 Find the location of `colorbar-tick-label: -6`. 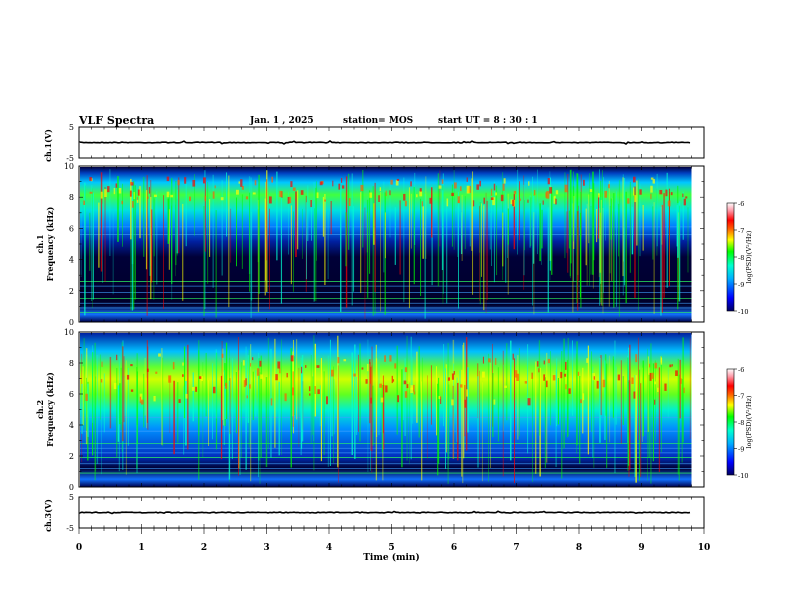

colorbar-tick-label: -6 is located at coordinates (741, 204).